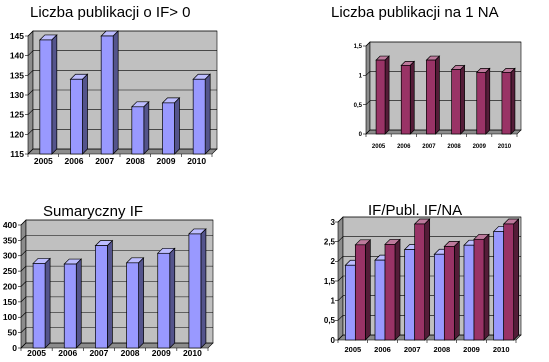 Image resolution: width=549 pixels, height=362 pixels. What do you see at coordinates (10, 286) in the screenshot?
I see `y-tick-label: 200` at bounding box center [10, 286].